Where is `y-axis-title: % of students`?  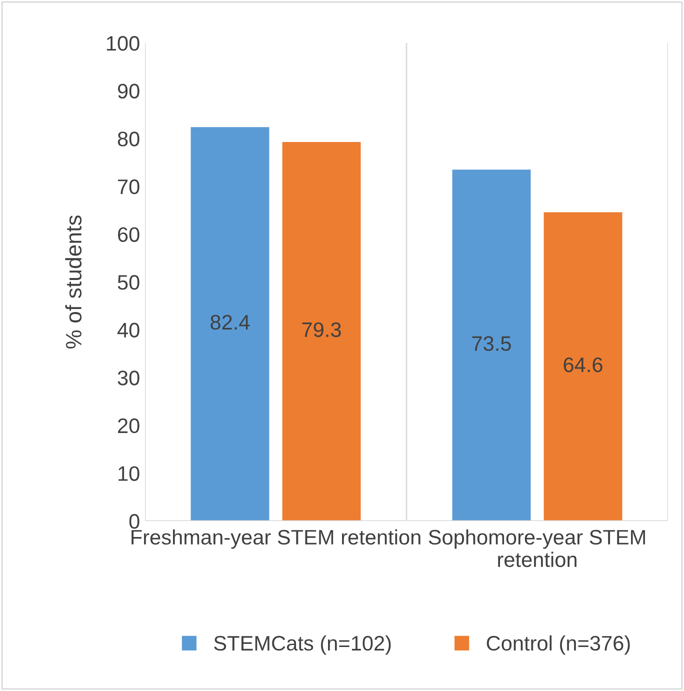
y-axis-title: % of students is located at coordinates (73, 282).